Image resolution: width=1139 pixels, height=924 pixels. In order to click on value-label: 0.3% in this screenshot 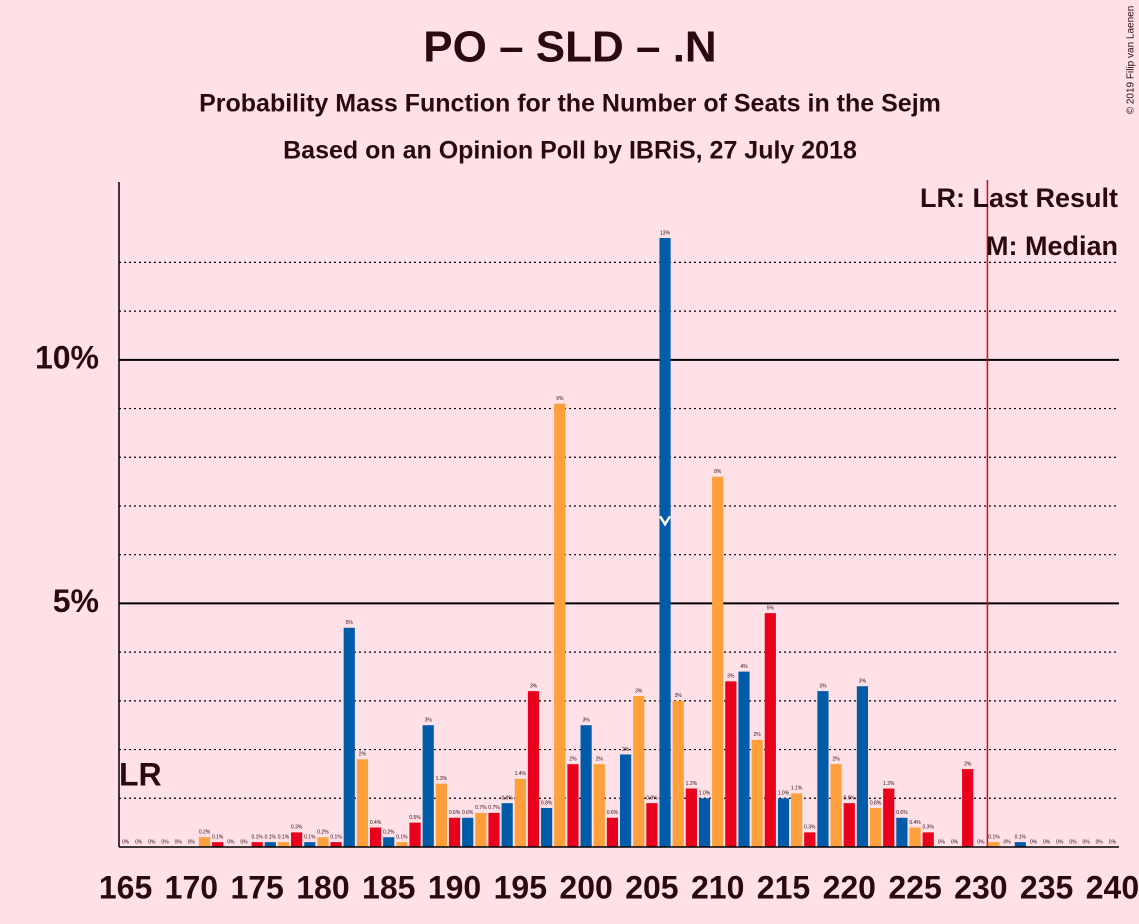, I will do `click(297, 828)`.